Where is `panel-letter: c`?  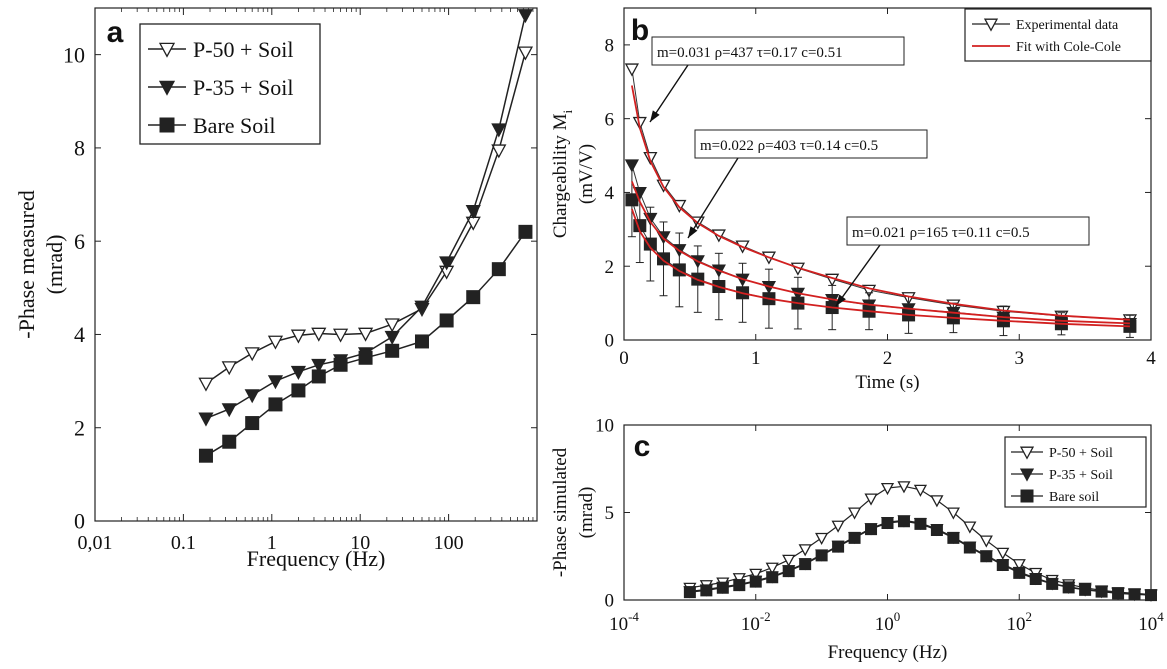
panel-letter: c is located at coordinates (642, 446).